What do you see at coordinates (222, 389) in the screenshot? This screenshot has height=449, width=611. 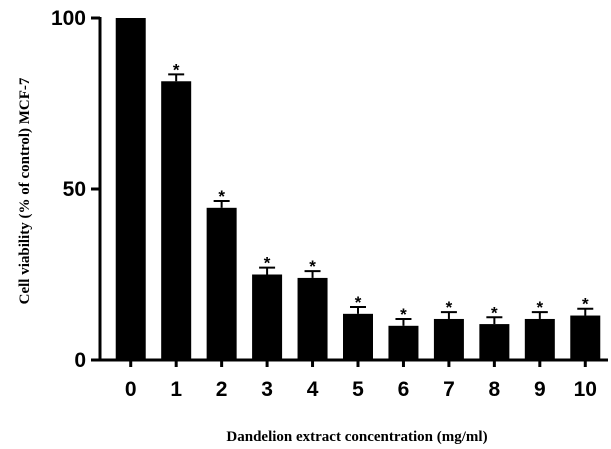 I see `x-tick-label: 2` at bounding box center [222, 389].